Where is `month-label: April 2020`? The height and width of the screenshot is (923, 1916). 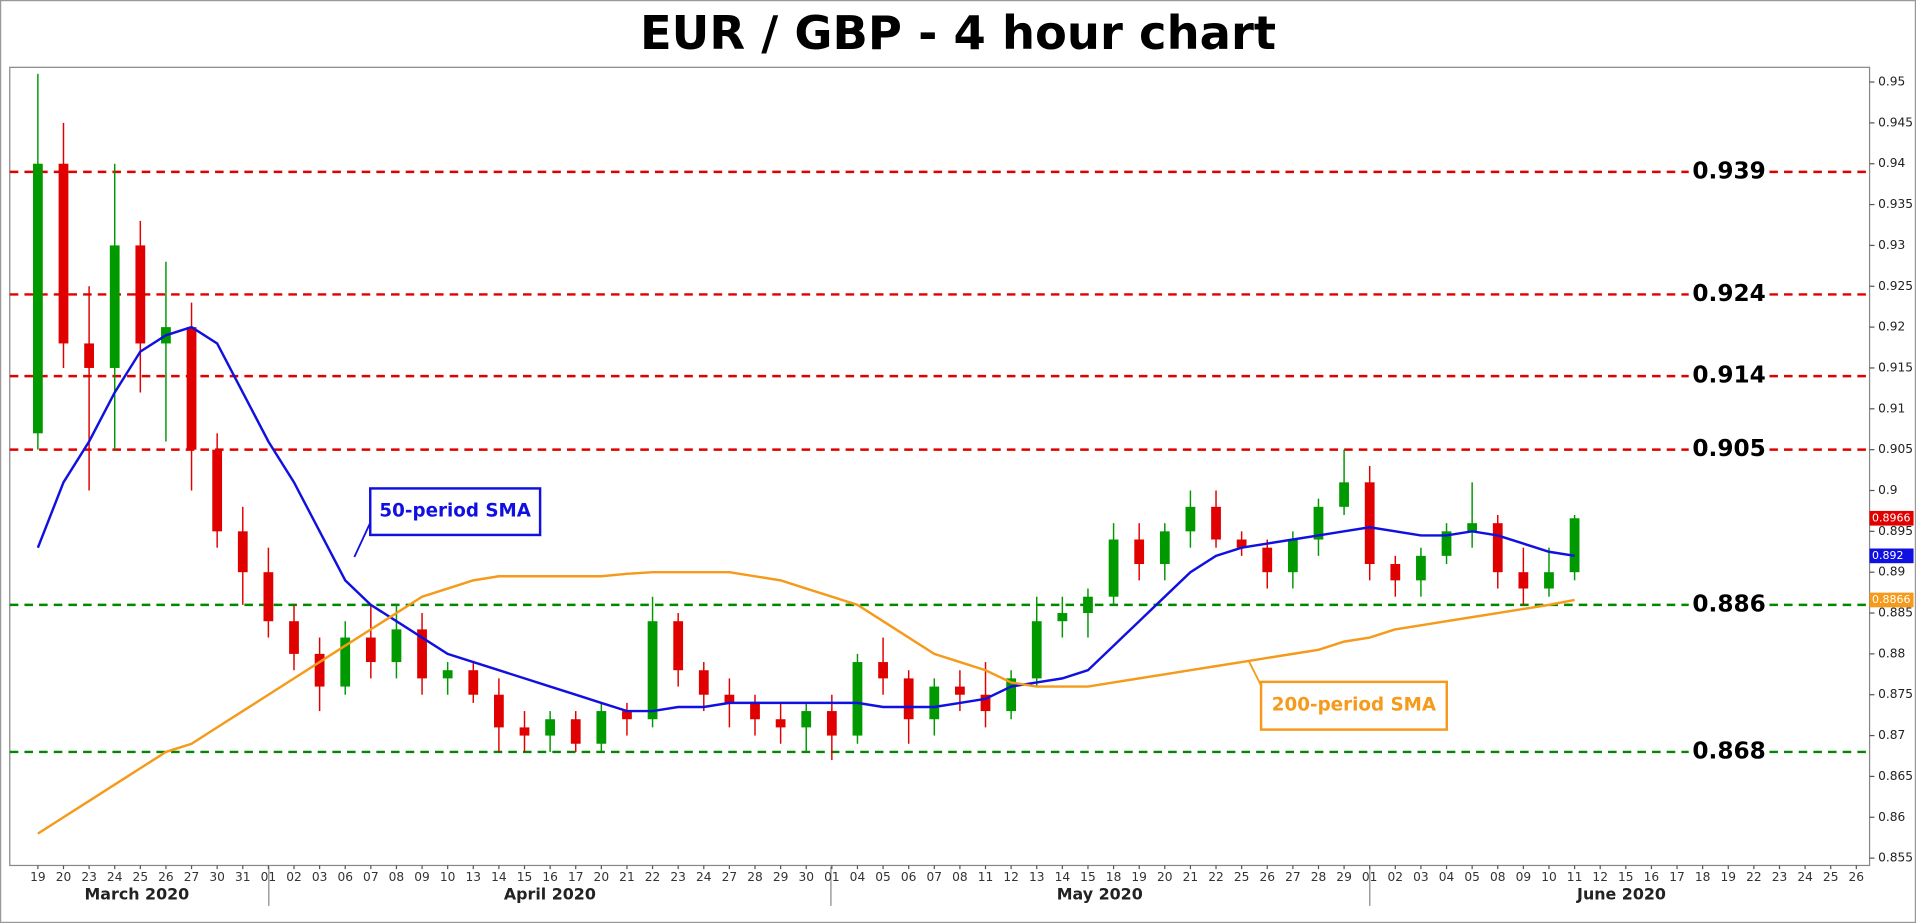 month-label: April 2020 is located at coordinates (550, 893).